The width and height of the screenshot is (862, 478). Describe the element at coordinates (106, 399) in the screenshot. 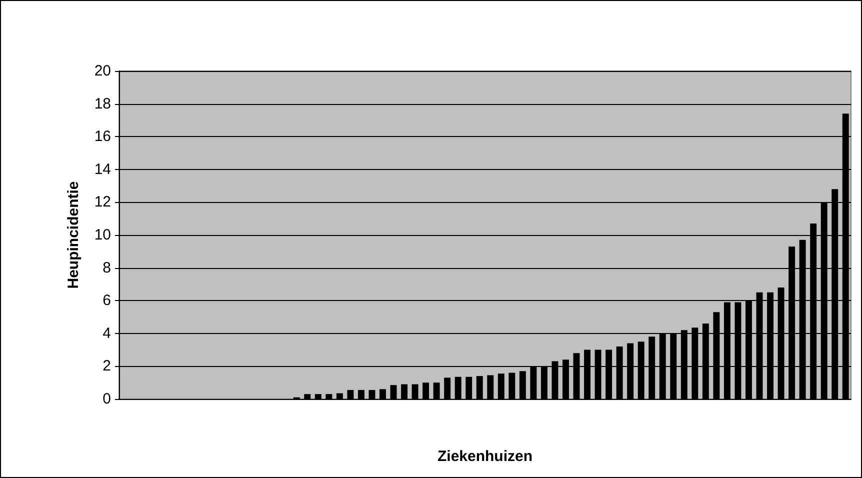

I see `y-tick-label: 0` at that location.